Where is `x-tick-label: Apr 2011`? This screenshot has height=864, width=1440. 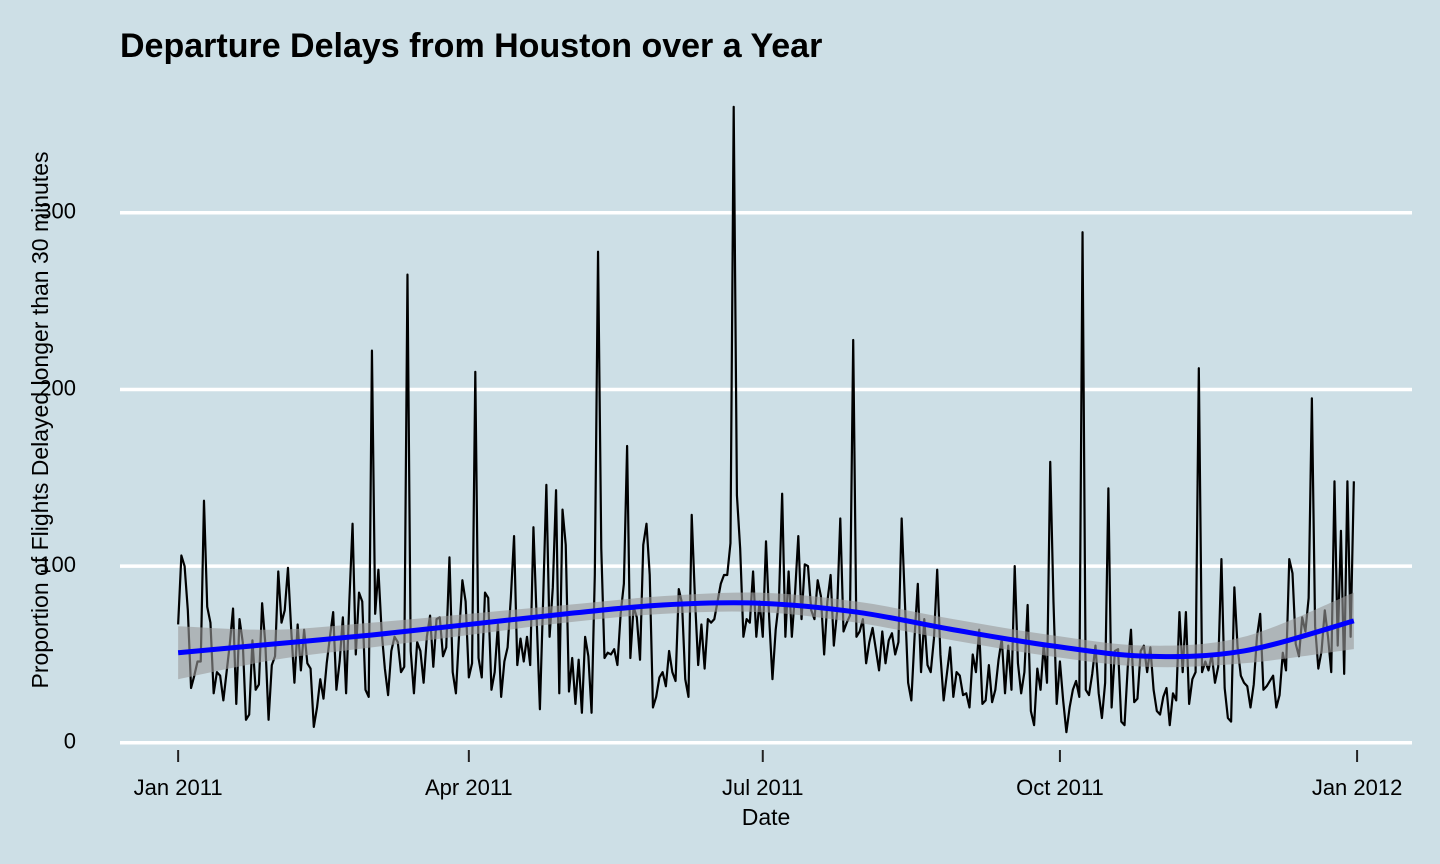 x-tick-label: Apr 2011 is located at coordinates (469, 787).